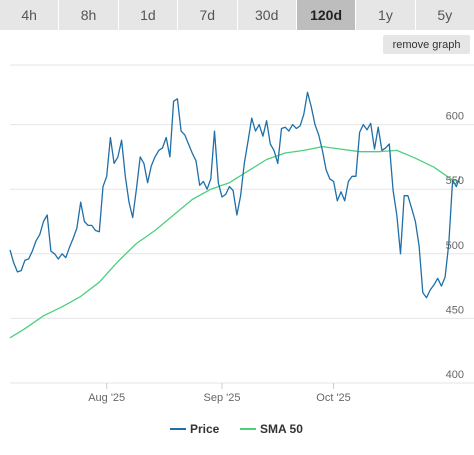 This screenshot has height=455, width=474. What do you see at coordinates (455, 117) in the screenshot?
I see `y-tick-label: 600` at bounding box center [455, 117].